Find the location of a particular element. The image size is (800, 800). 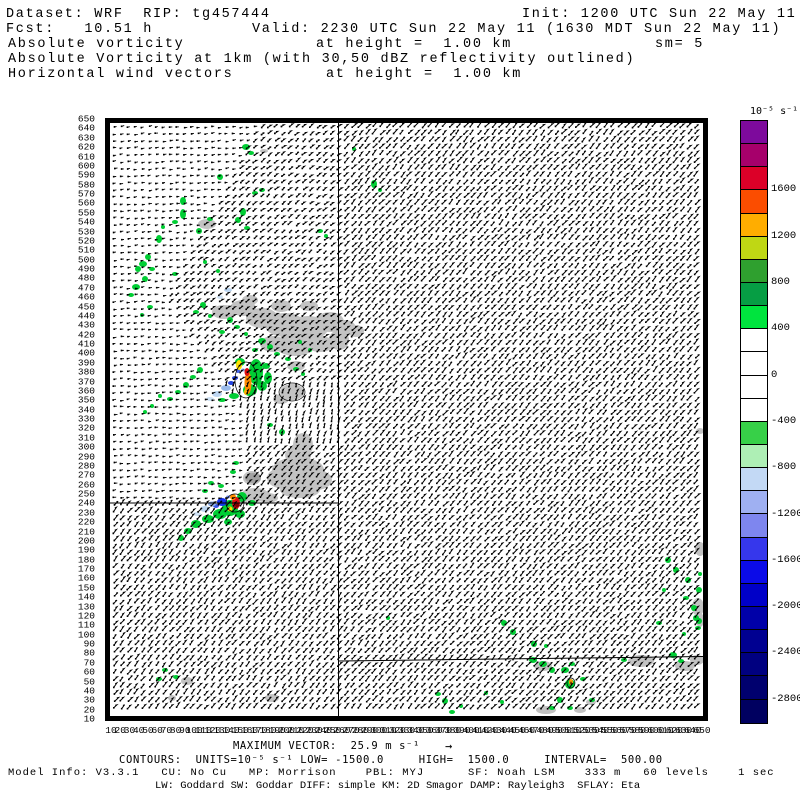

x-axis-label: 160 is located at coordinates (249, 730).